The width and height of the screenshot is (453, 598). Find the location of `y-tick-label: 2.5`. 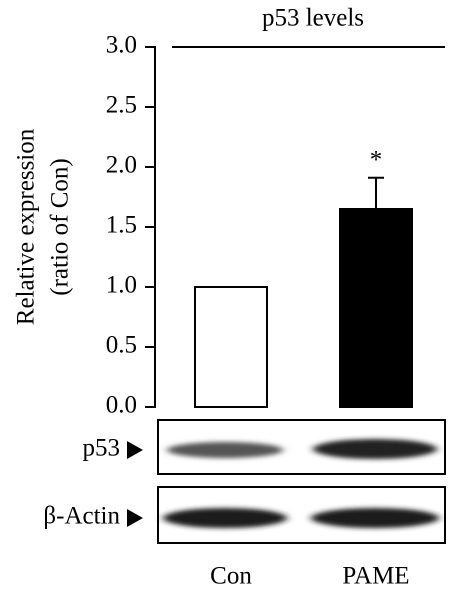

y-tick-label: 2.5 is located at coordinates (121, 105).